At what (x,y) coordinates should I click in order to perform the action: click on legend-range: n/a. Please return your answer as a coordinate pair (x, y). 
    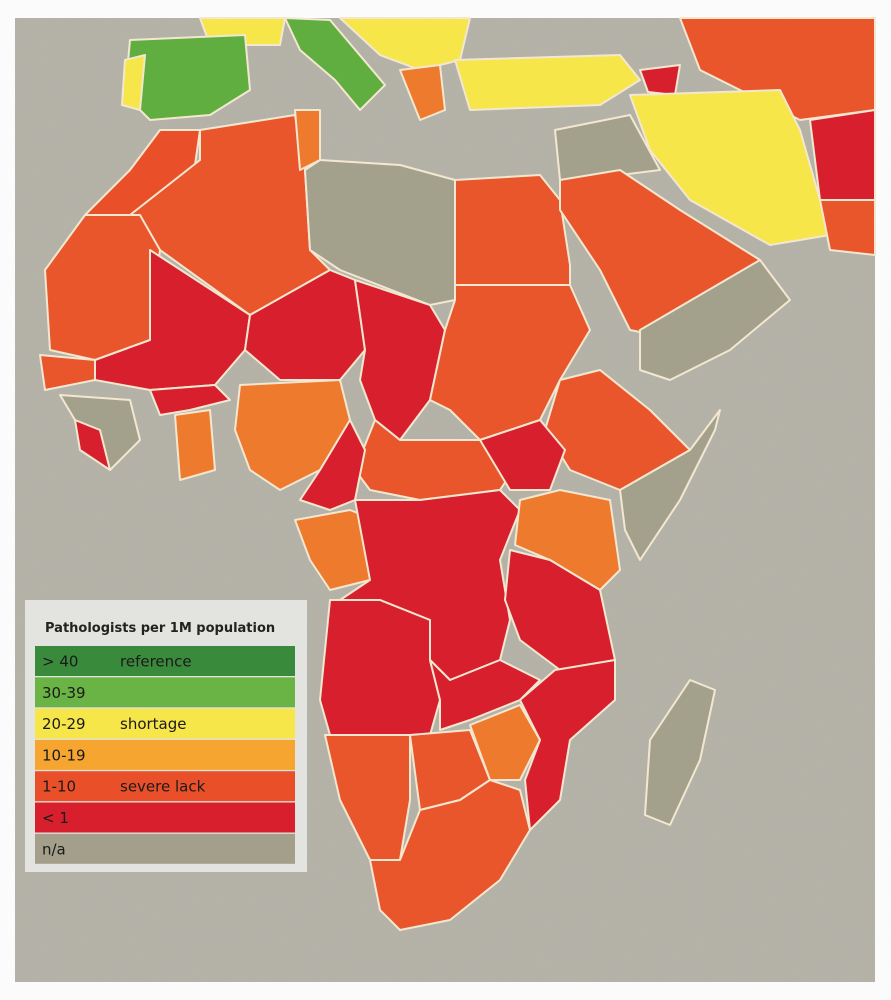
    Looking at the image, I should click on (54, 849).